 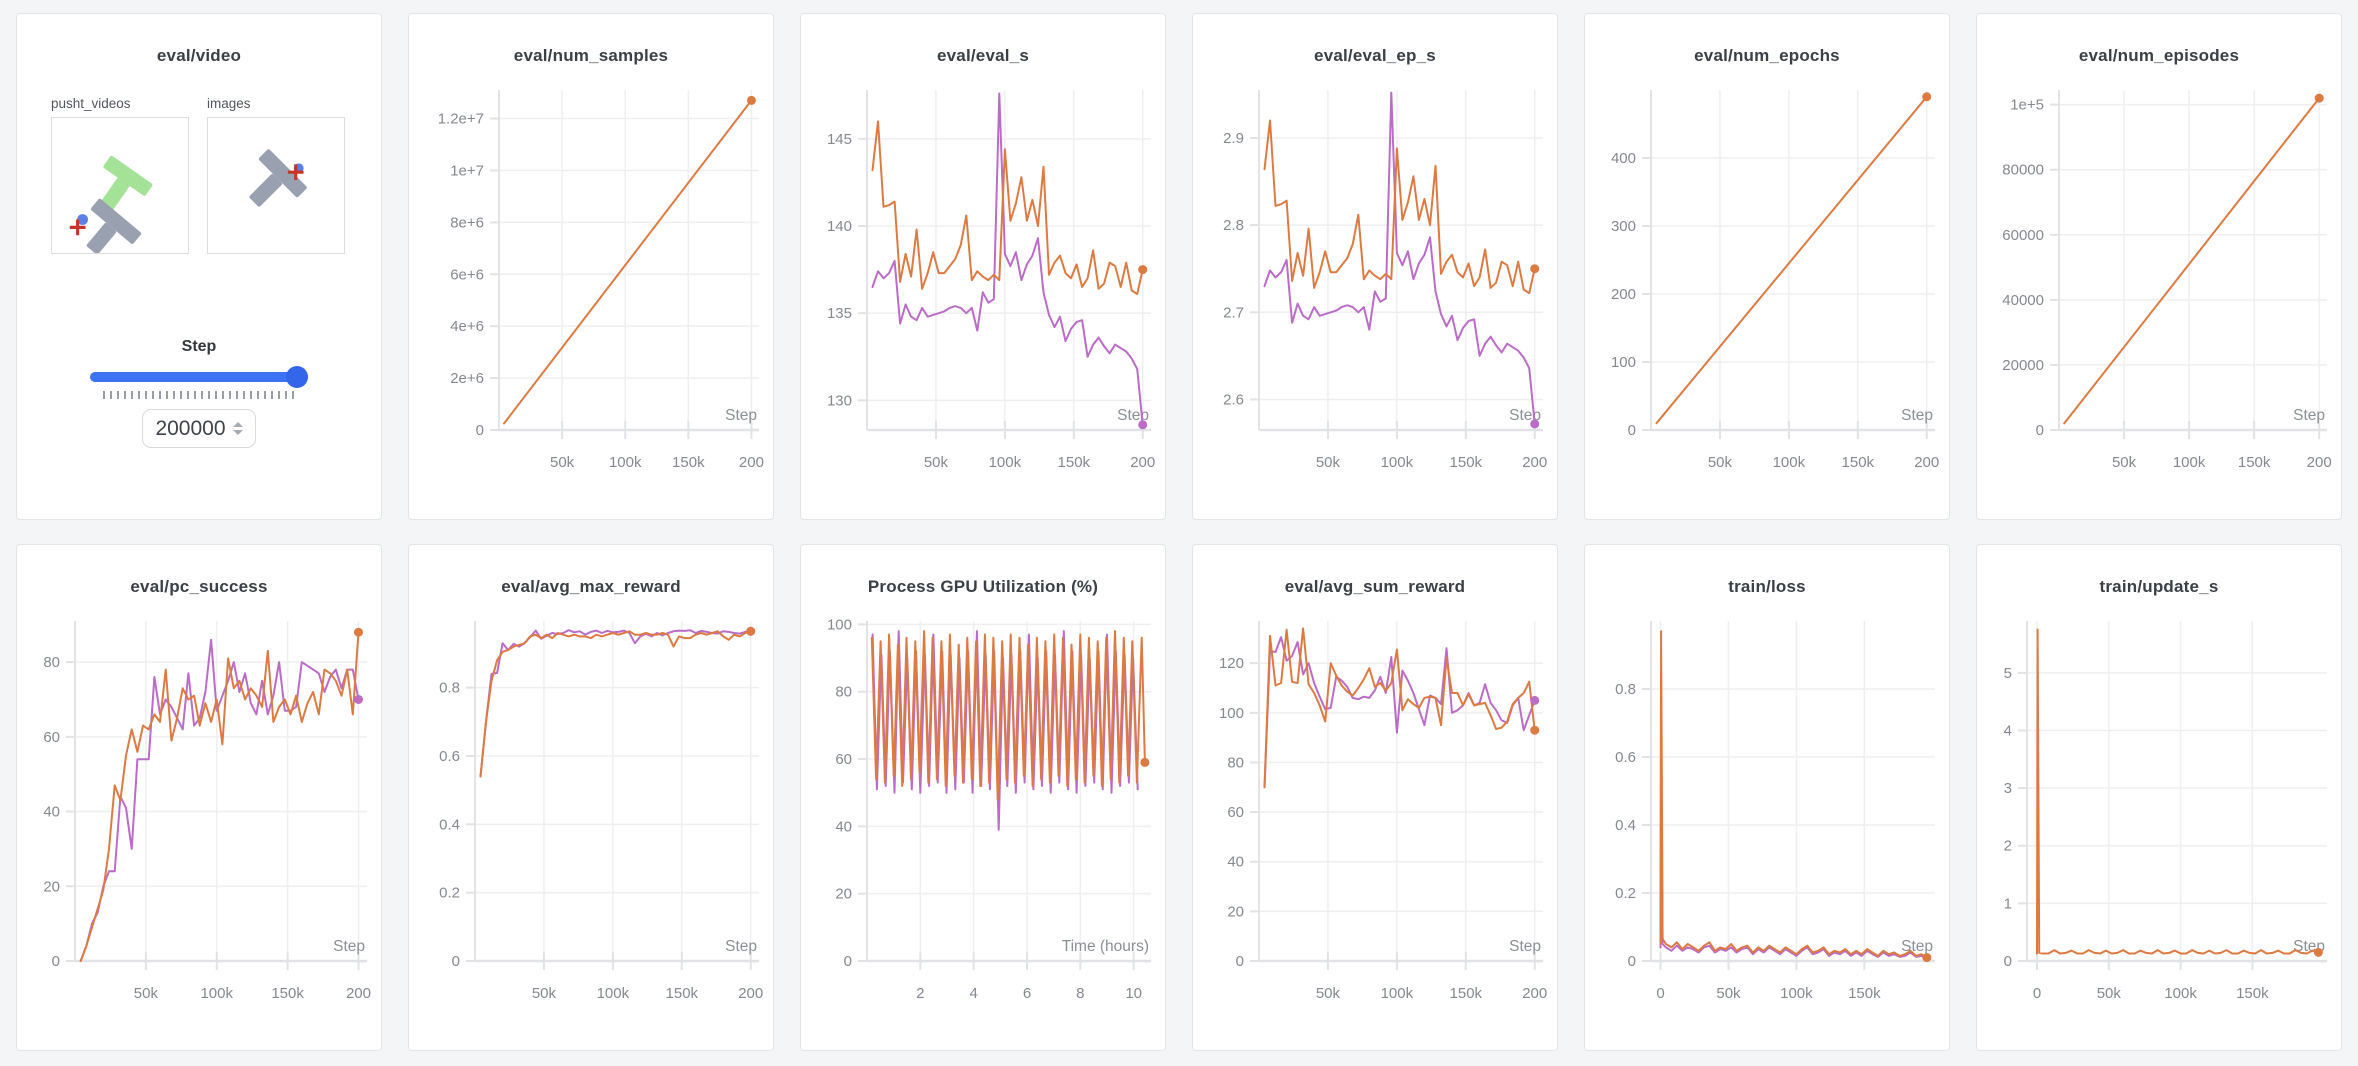 I want to click on pusht-video-thumbnail, so click(x=120, y=185).